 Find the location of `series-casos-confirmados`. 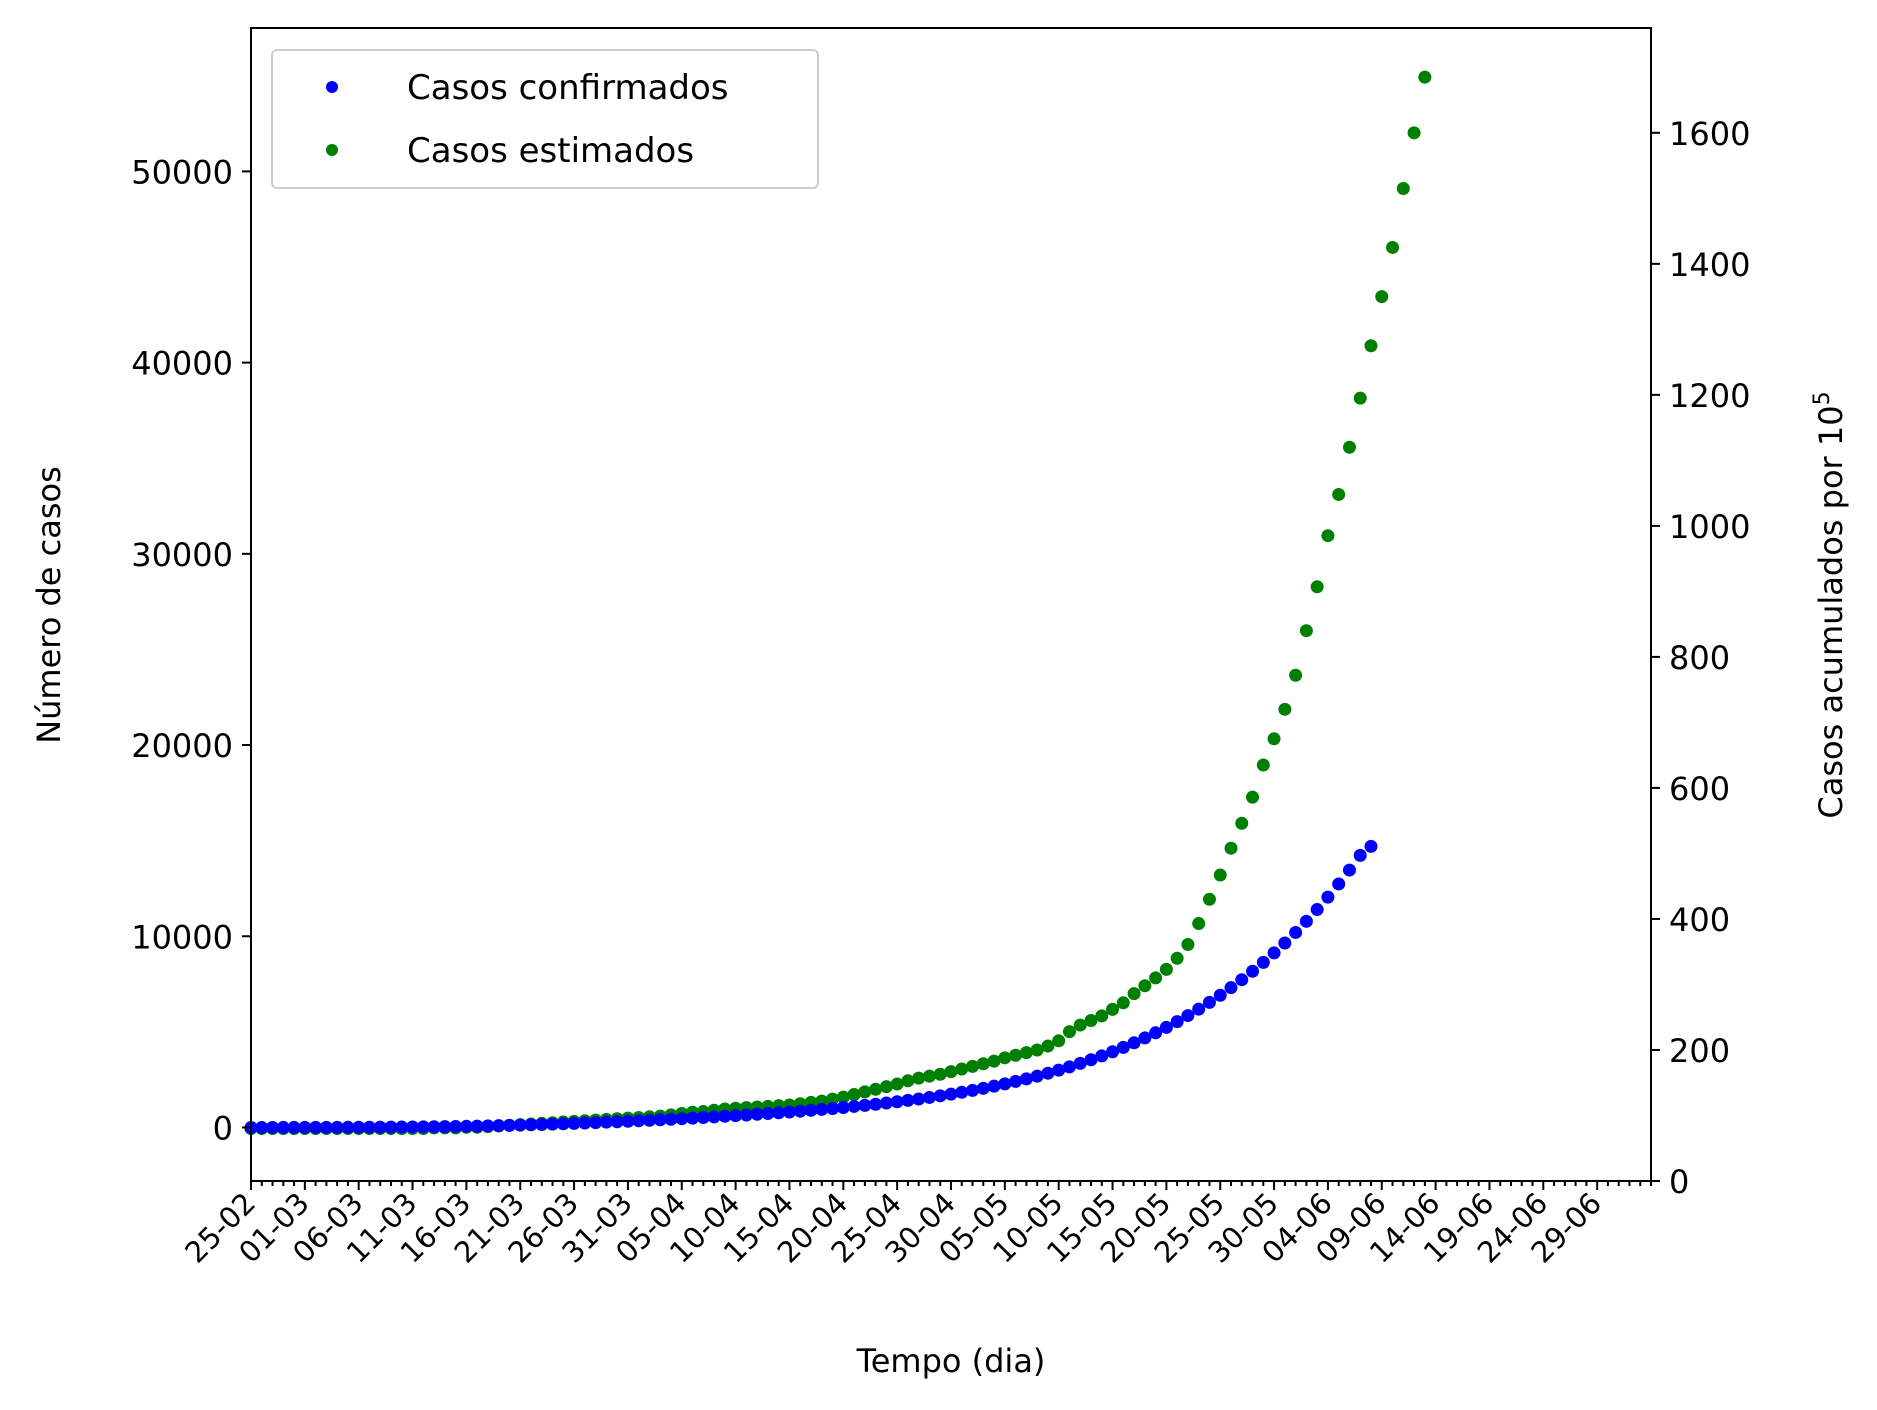

series-casos-confirmados is located at coordinates (811, 986).